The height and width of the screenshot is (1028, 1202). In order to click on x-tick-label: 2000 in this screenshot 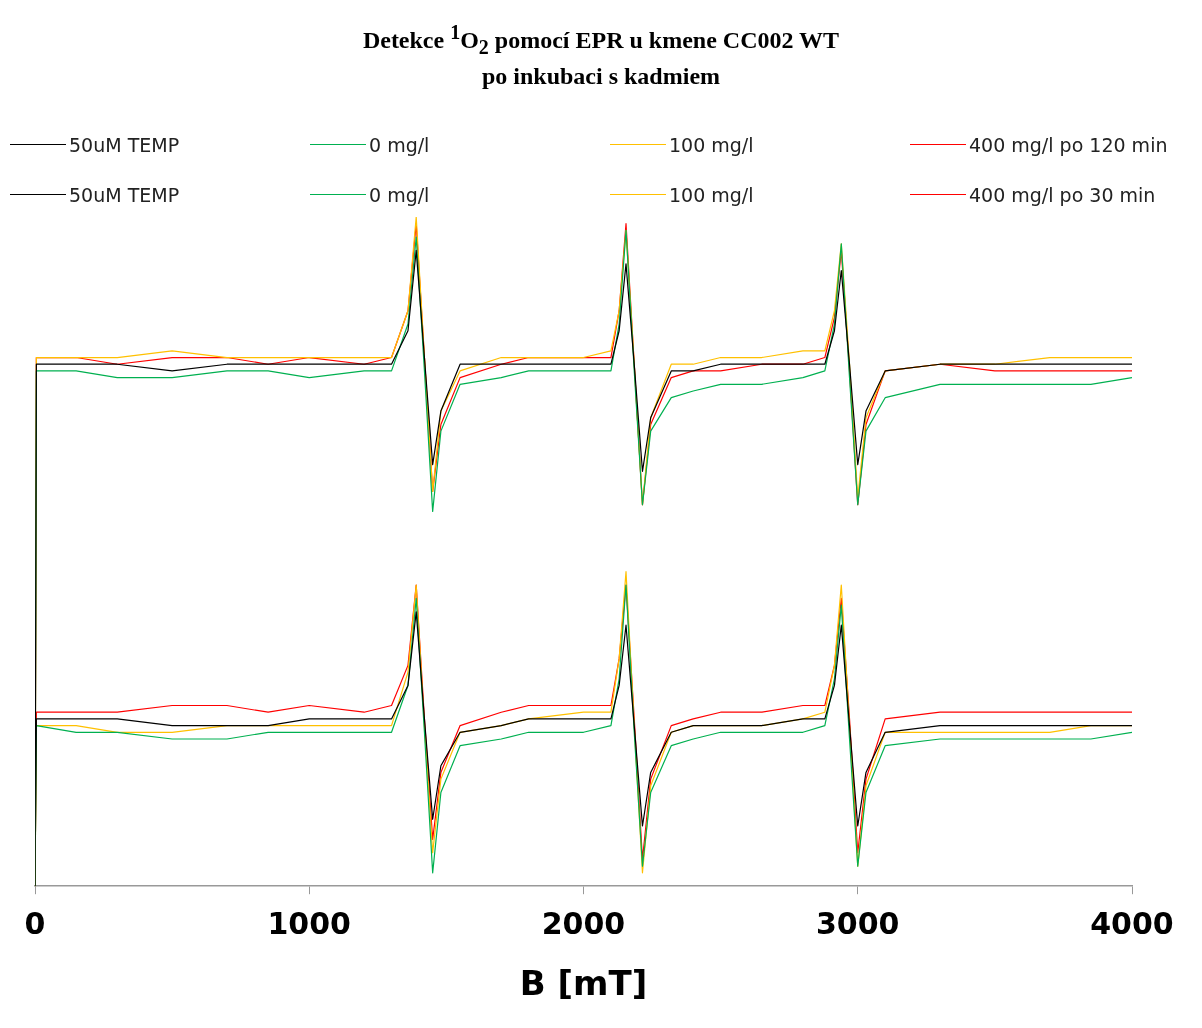, I will do `click(583, 923)`.